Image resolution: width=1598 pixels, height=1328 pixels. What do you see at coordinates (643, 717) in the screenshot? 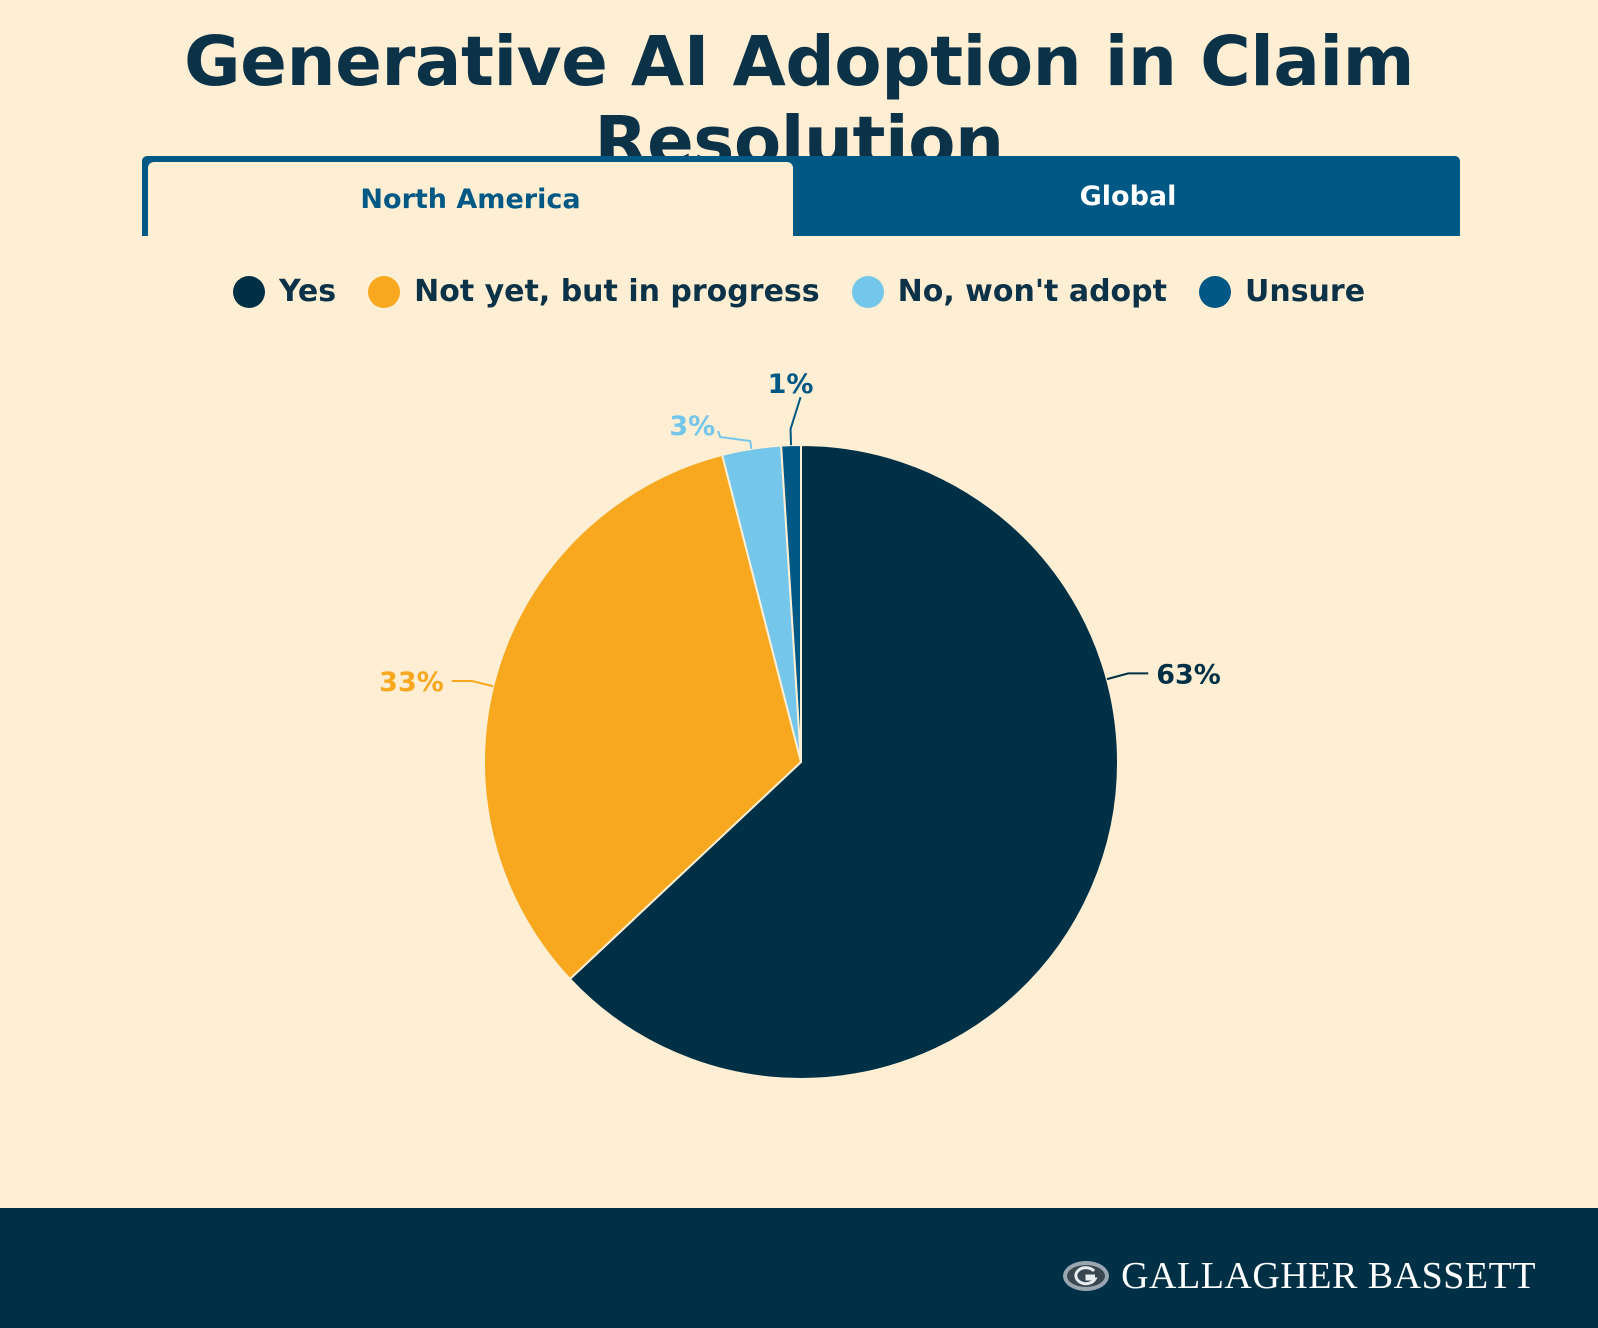
I see `slice-in-progress` at bounding box center [643, 717].